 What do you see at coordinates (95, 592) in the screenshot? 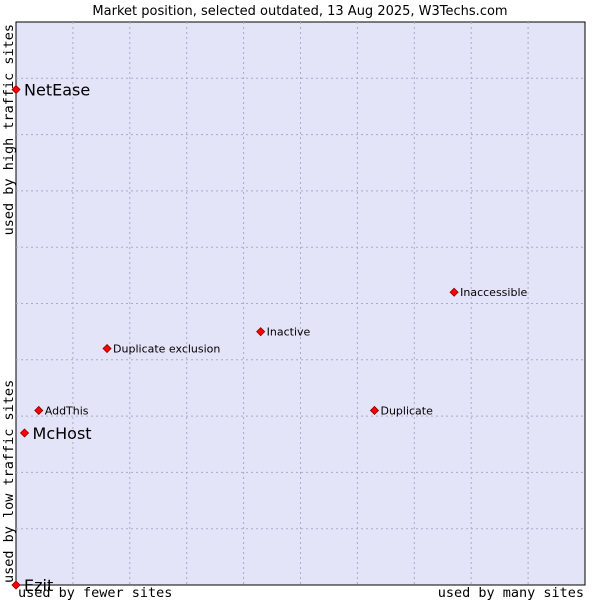
I see `x-axis-label-left: used by fewer sites` at bounding box center [95, 592].